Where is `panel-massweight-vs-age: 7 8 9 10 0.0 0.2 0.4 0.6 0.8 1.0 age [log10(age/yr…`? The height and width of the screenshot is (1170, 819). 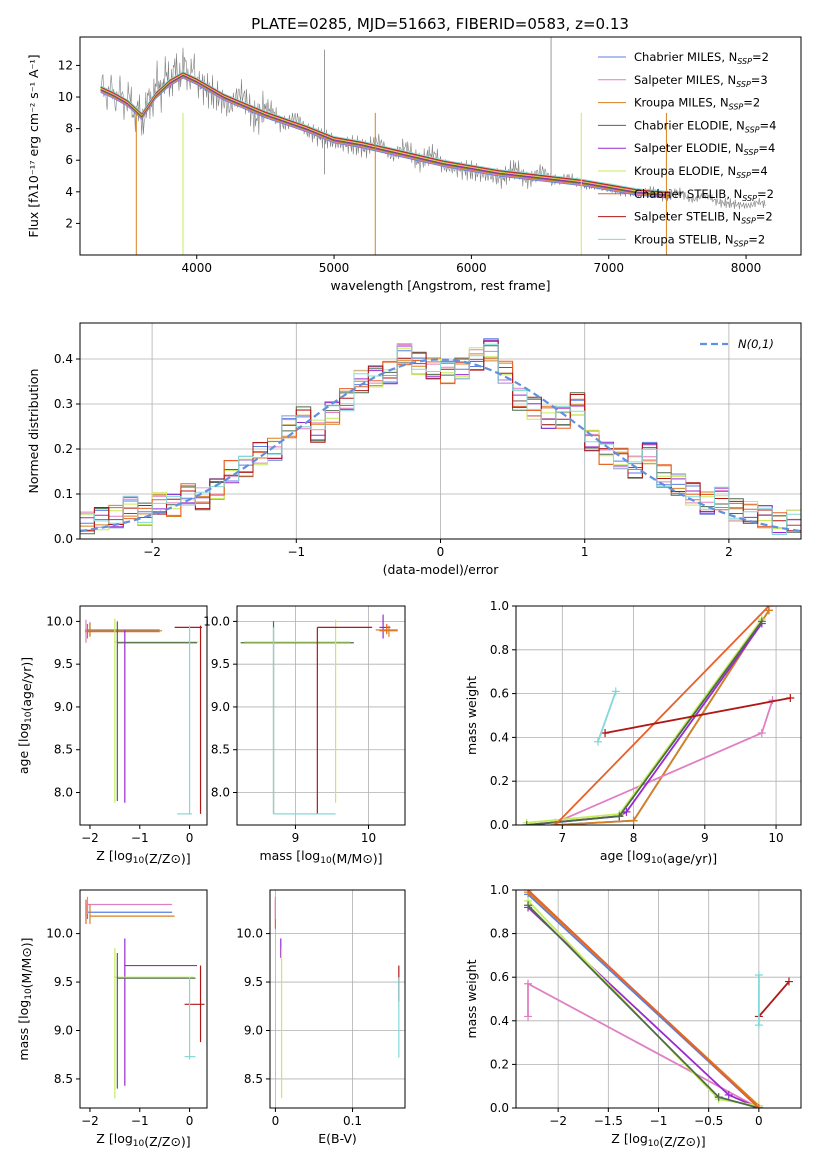
panel-massweight-vs-age: 7 8 9 10 0.0 0.2 0.4 0.6 0.8 1.0 age [log10(age/yr… is located at coordinates (633, 732).